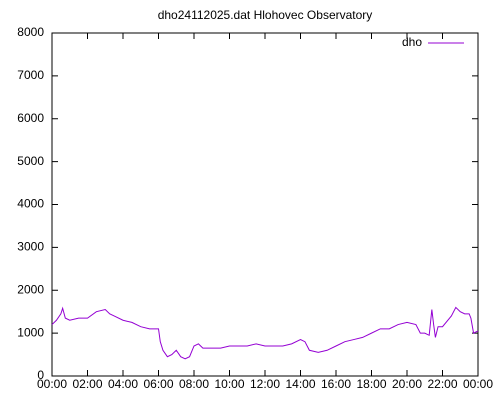 Image resolution: width=500 pixels, height=400 pixels. What do you see at coordinates (30, 289) in the screenshot?
I see `y-tick-label: 2000` at bounding box center [30, 289].